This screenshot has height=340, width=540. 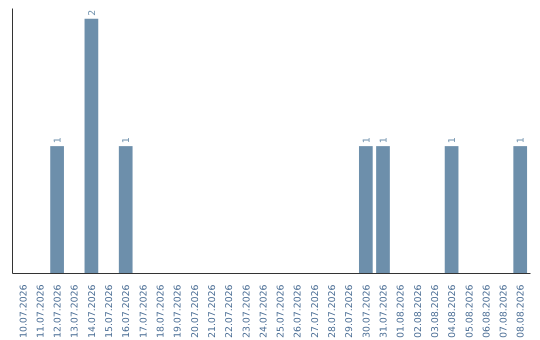 I want to click on x-tick-label: 21.07.2026, so click(x=212, y=311).